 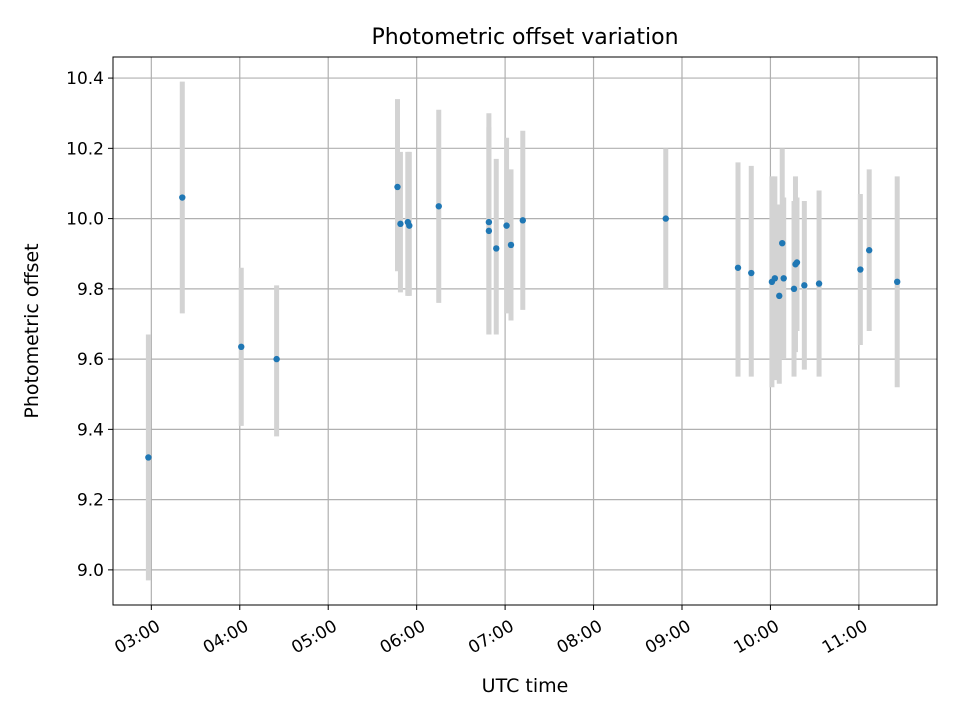 I want to click on y-tick-label: 10.2, so click(x=85, y=149).